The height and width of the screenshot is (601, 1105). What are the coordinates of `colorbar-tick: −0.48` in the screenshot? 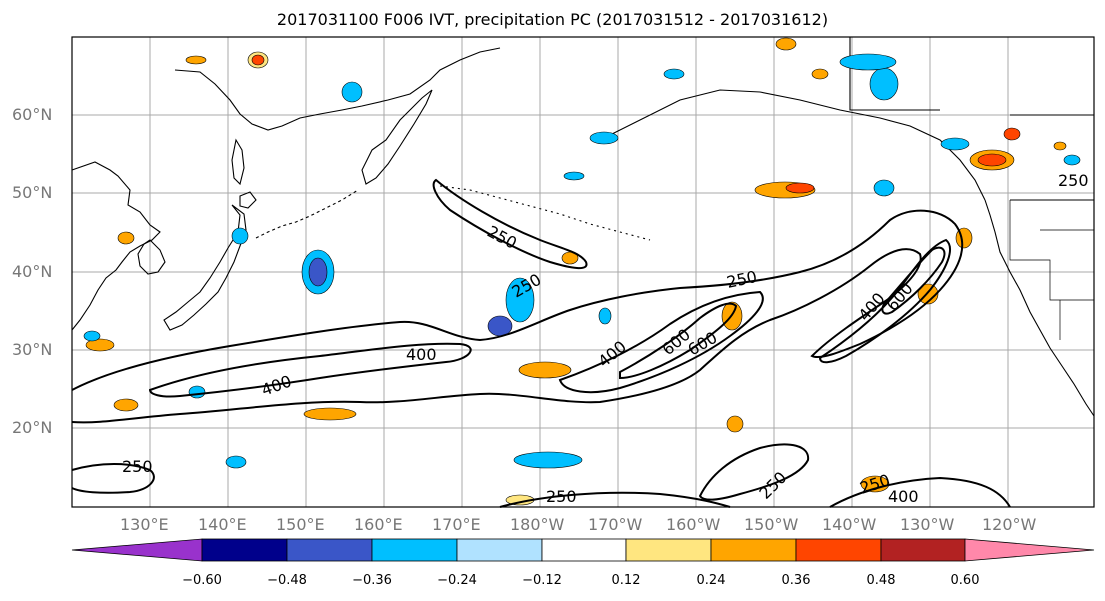 It's located at (287, 580).